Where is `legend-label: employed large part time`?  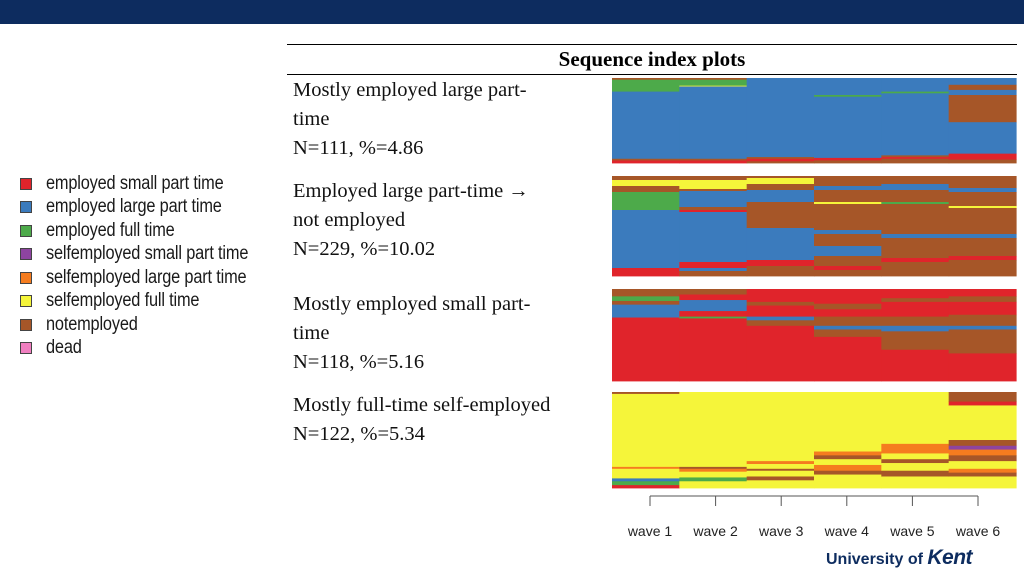 legend-label: employed large part time is located at coordinates (134, 207).